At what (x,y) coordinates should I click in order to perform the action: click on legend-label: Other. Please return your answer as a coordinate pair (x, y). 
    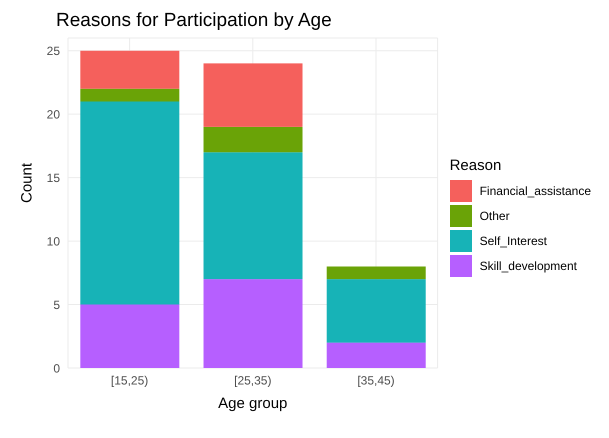
    Looking at the image, I should click on (495, 215).